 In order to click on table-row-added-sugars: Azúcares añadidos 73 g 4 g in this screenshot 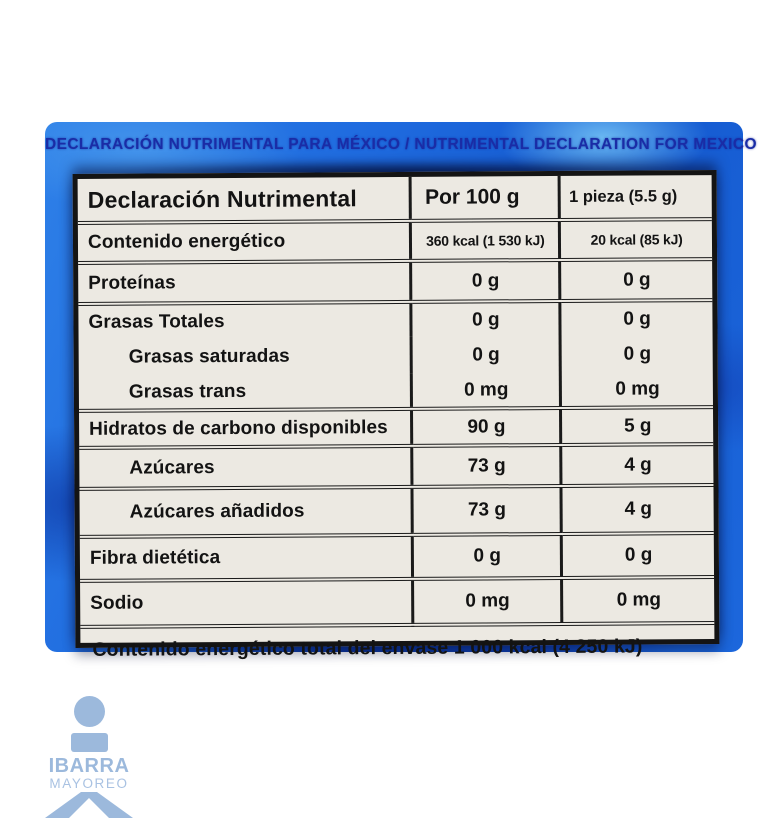, I will do `click(396, 511)`.